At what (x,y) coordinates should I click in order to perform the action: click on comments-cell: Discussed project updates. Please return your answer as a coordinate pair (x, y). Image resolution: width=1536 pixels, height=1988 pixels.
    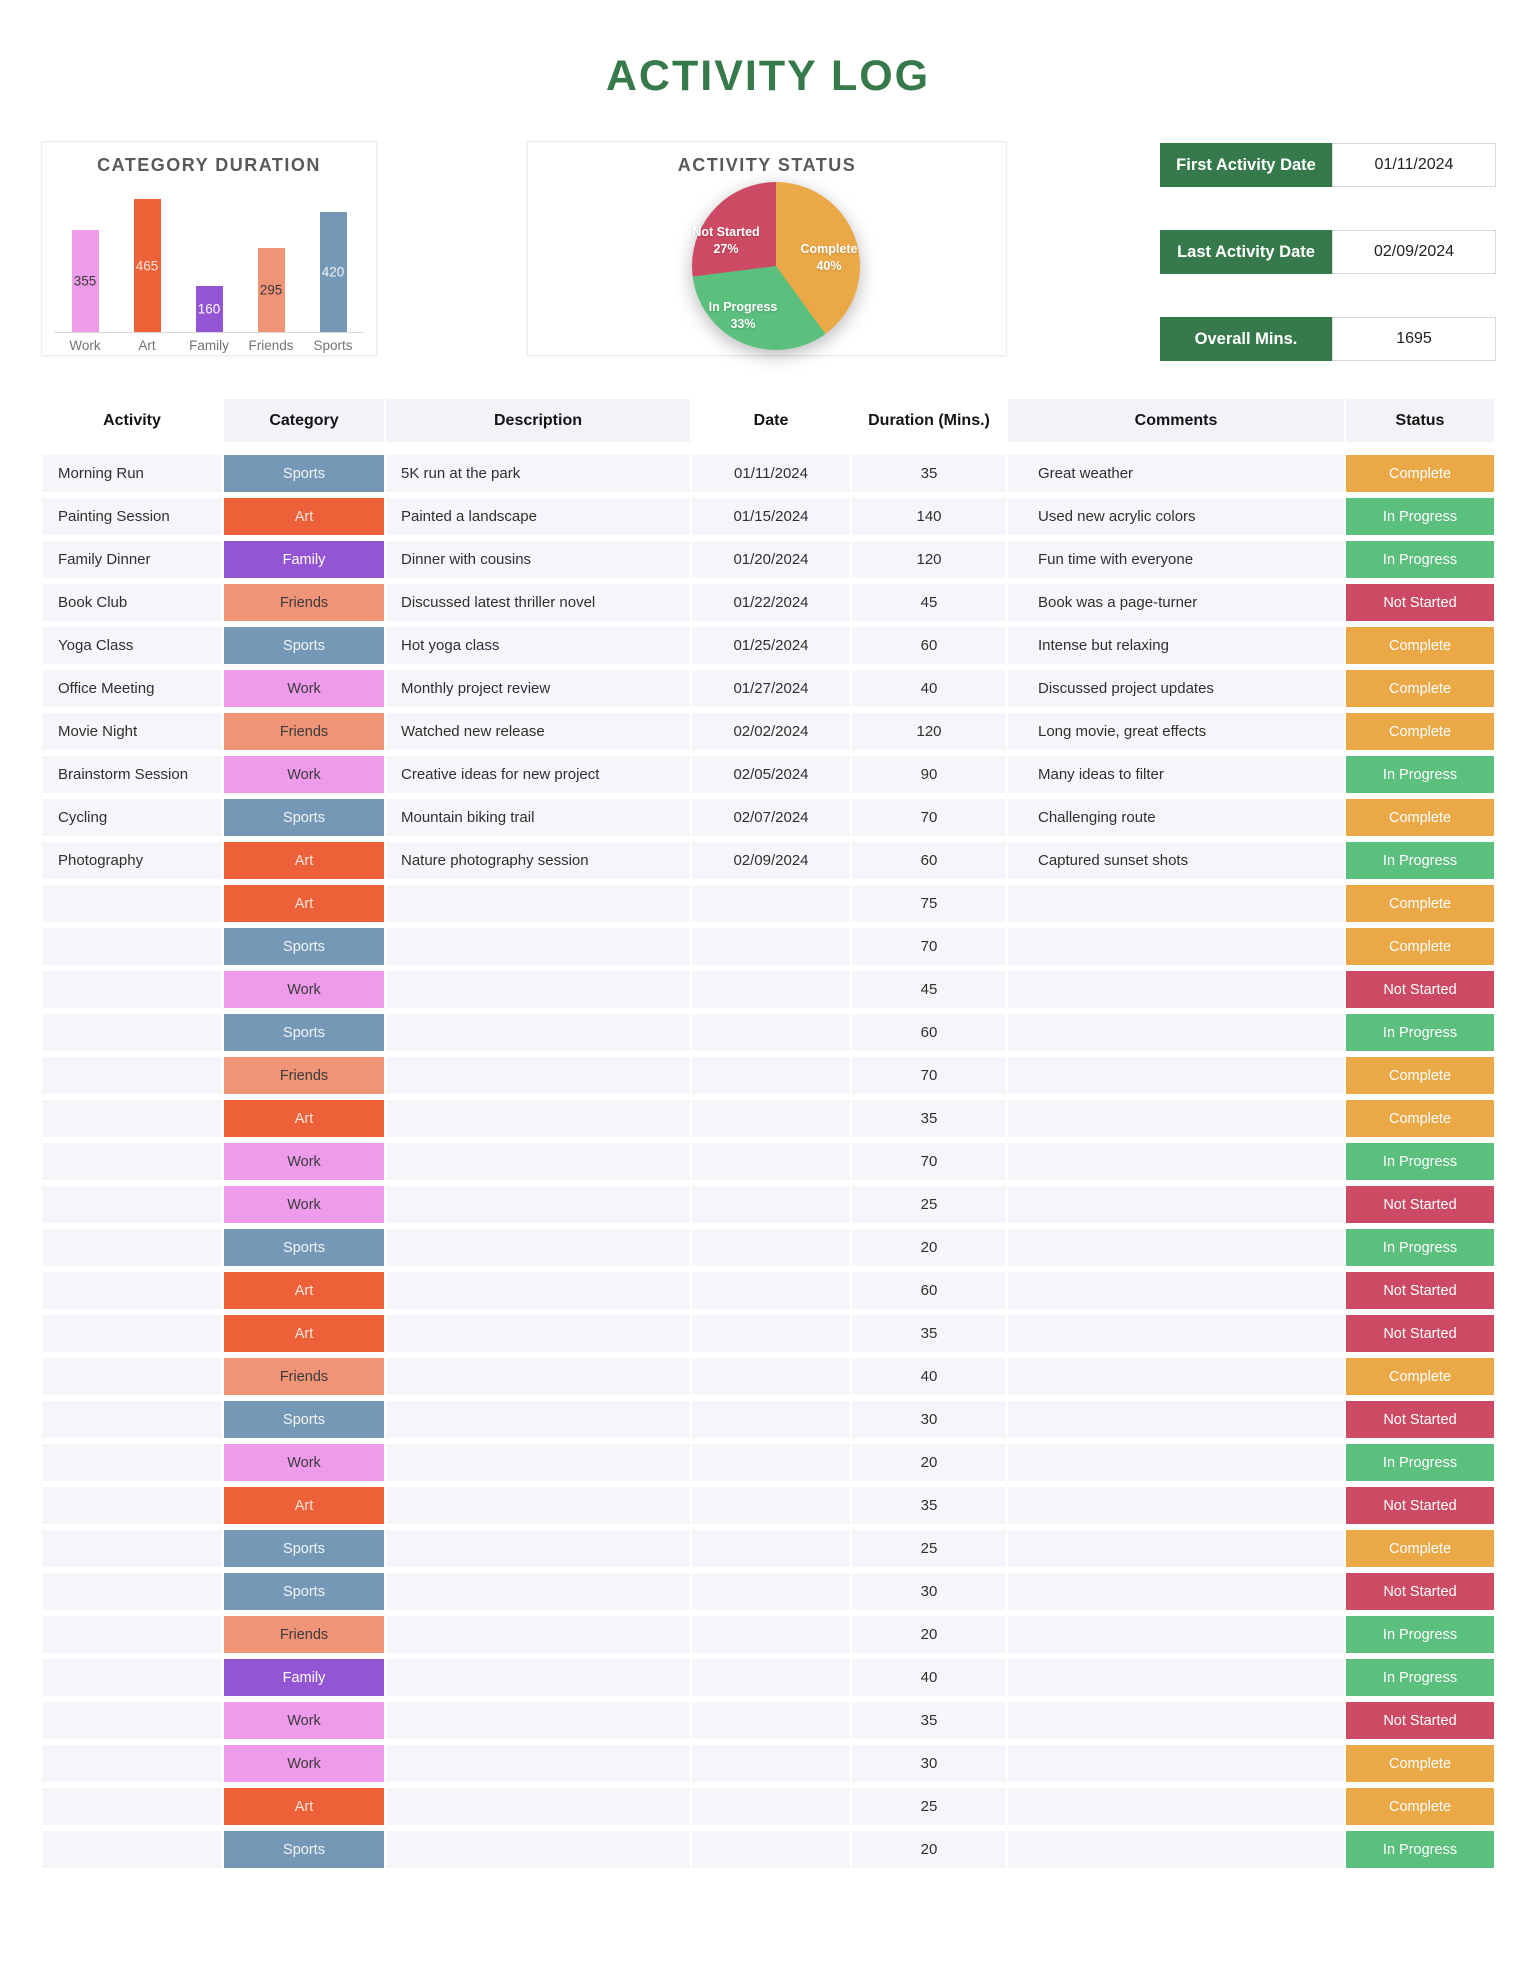
    Looking at the image, I should click on (1177, 688).